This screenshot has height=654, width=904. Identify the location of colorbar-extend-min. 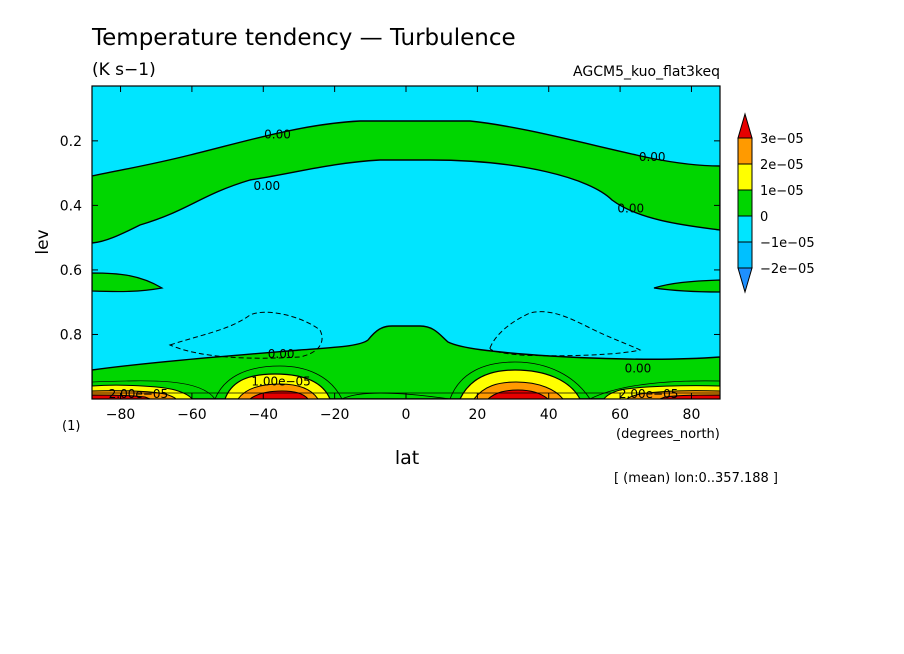
(745, 280).